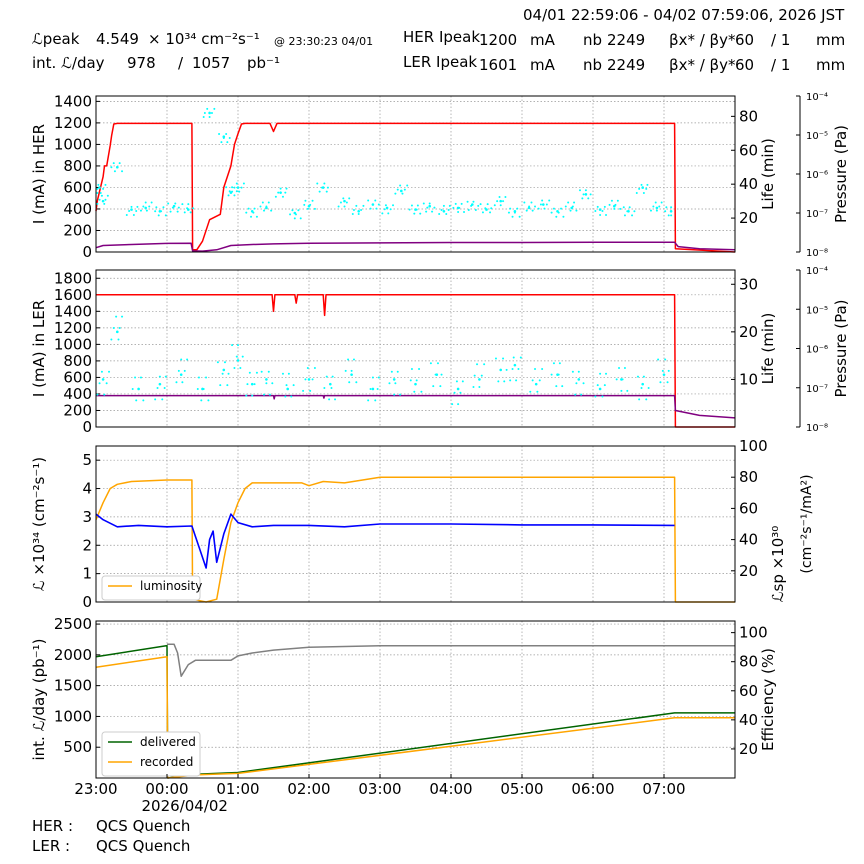 This screenshot has height=864, width=864. Describe the element at coordinates (841, 348) in the screenshot. I see `pressure-axis-label: Pressure (Pa)` at that location.